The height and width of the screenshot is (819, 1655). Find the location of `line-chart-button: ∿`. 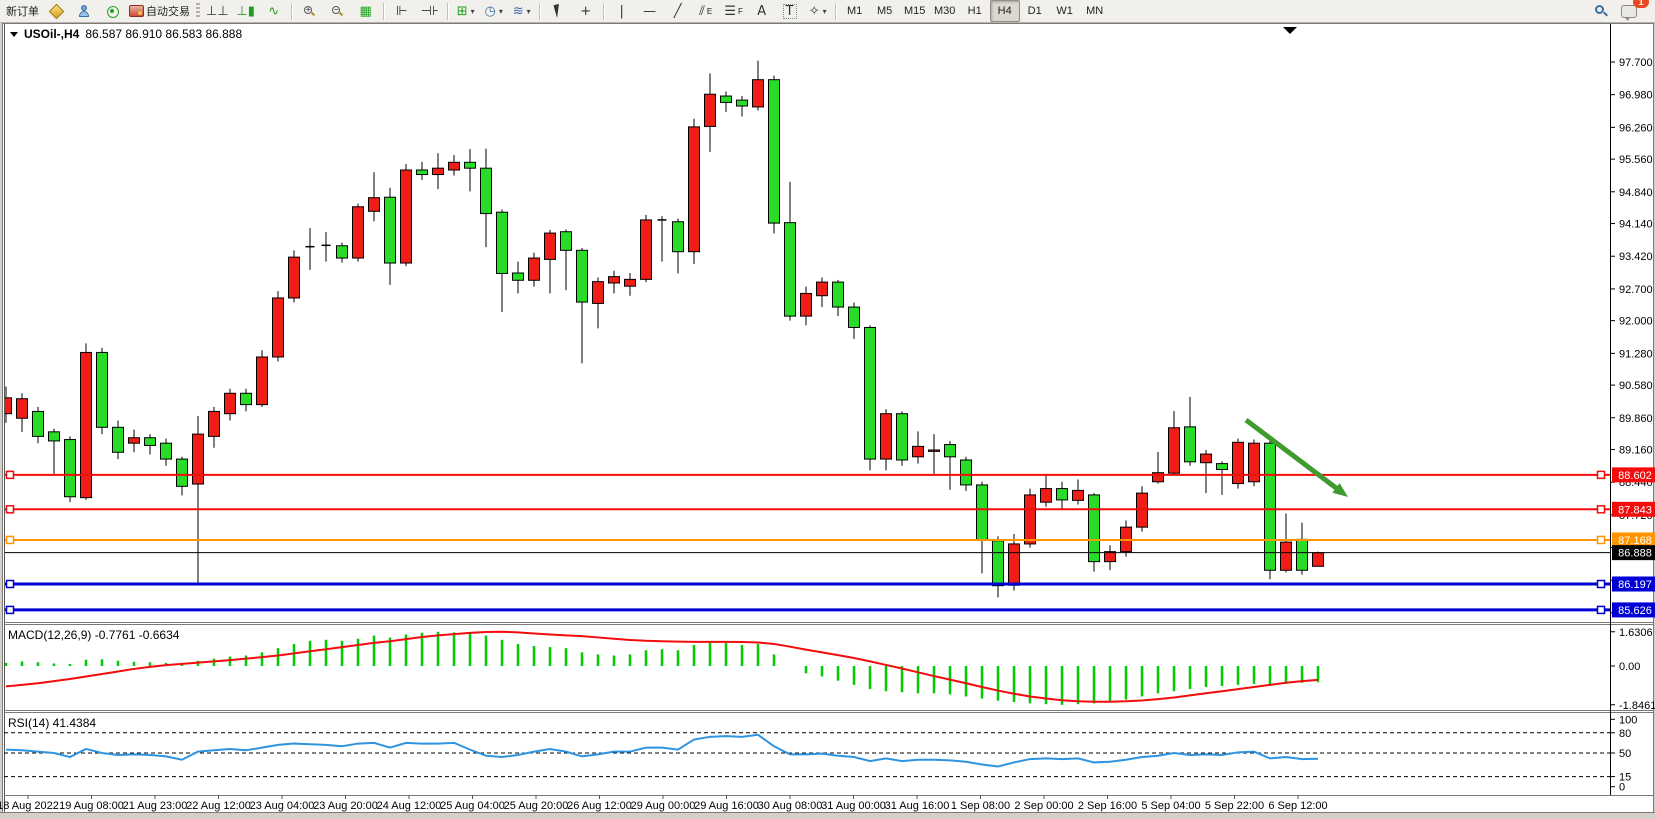

line-chart-button: ∿ is located at coordinates (274, 11).